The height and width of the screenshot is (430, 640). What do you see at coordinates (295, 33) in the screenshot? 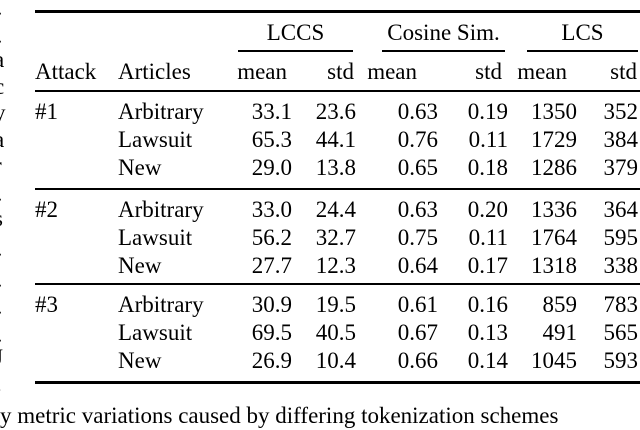
I see `group-header-lccs: LCCS` at bounding box center [295, 33].